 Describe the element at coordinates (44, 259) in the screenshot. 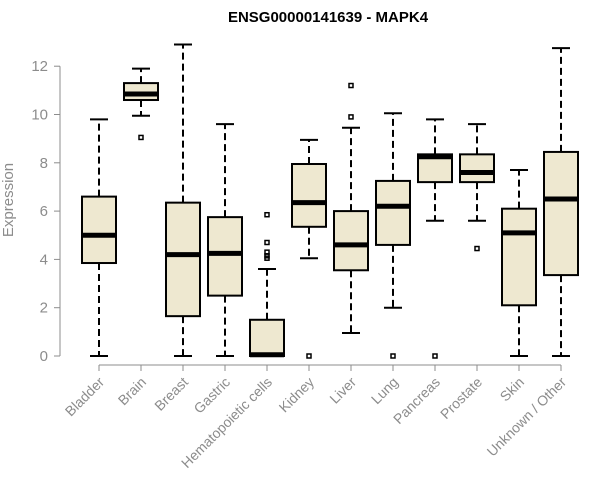

I see `y-tick-label: 4` at that location.